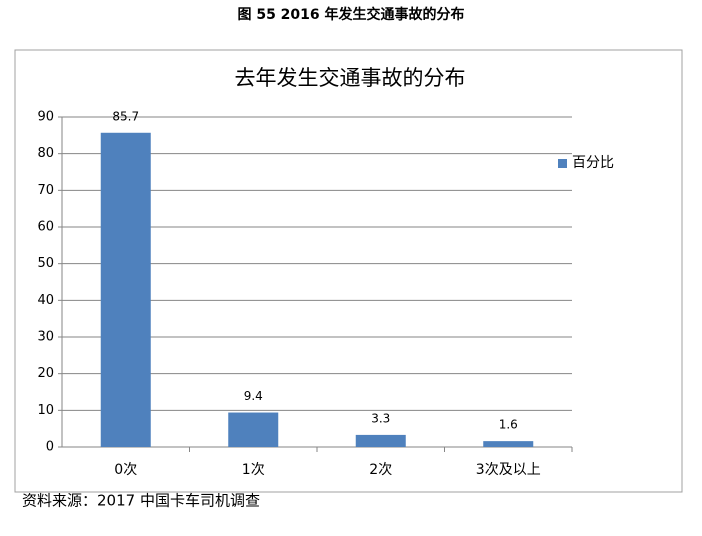 This screenshot has height=536, width=702. I want to click on y-tick-label: 90, so click(45, 117).